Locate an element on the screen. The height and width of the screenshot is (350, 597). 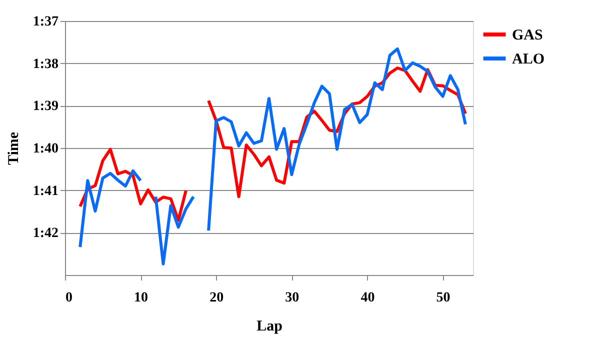
y-tick-label: 1:41 is located at coordinates (45, 191).